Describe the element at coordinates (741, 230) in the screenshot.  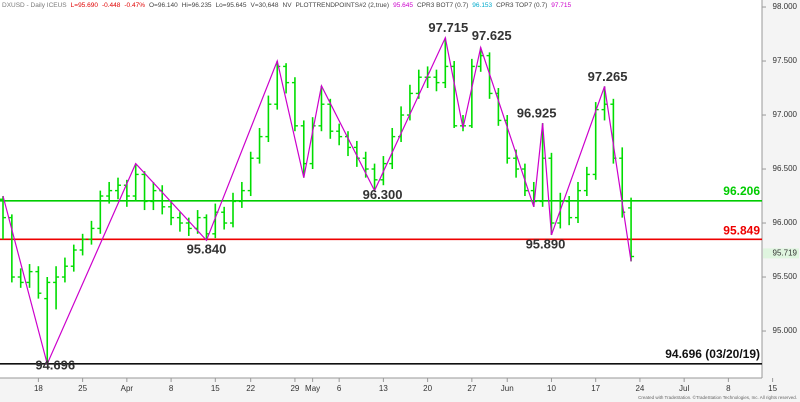
I see `level-label: 95.849` at that location.